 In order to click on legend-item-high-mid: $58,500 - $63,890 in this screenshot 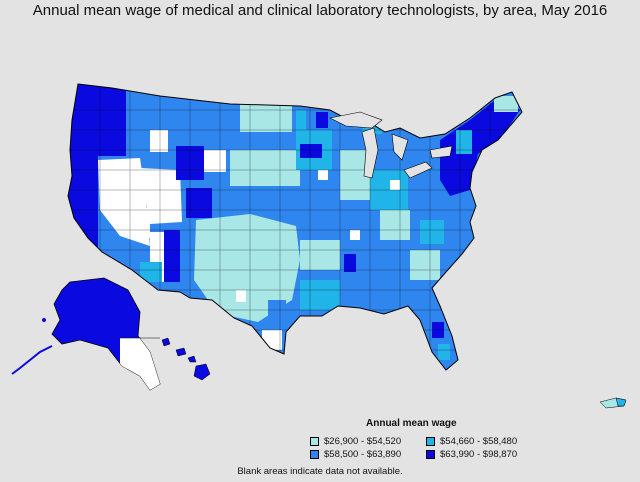, I will do `click(355, 454)`.